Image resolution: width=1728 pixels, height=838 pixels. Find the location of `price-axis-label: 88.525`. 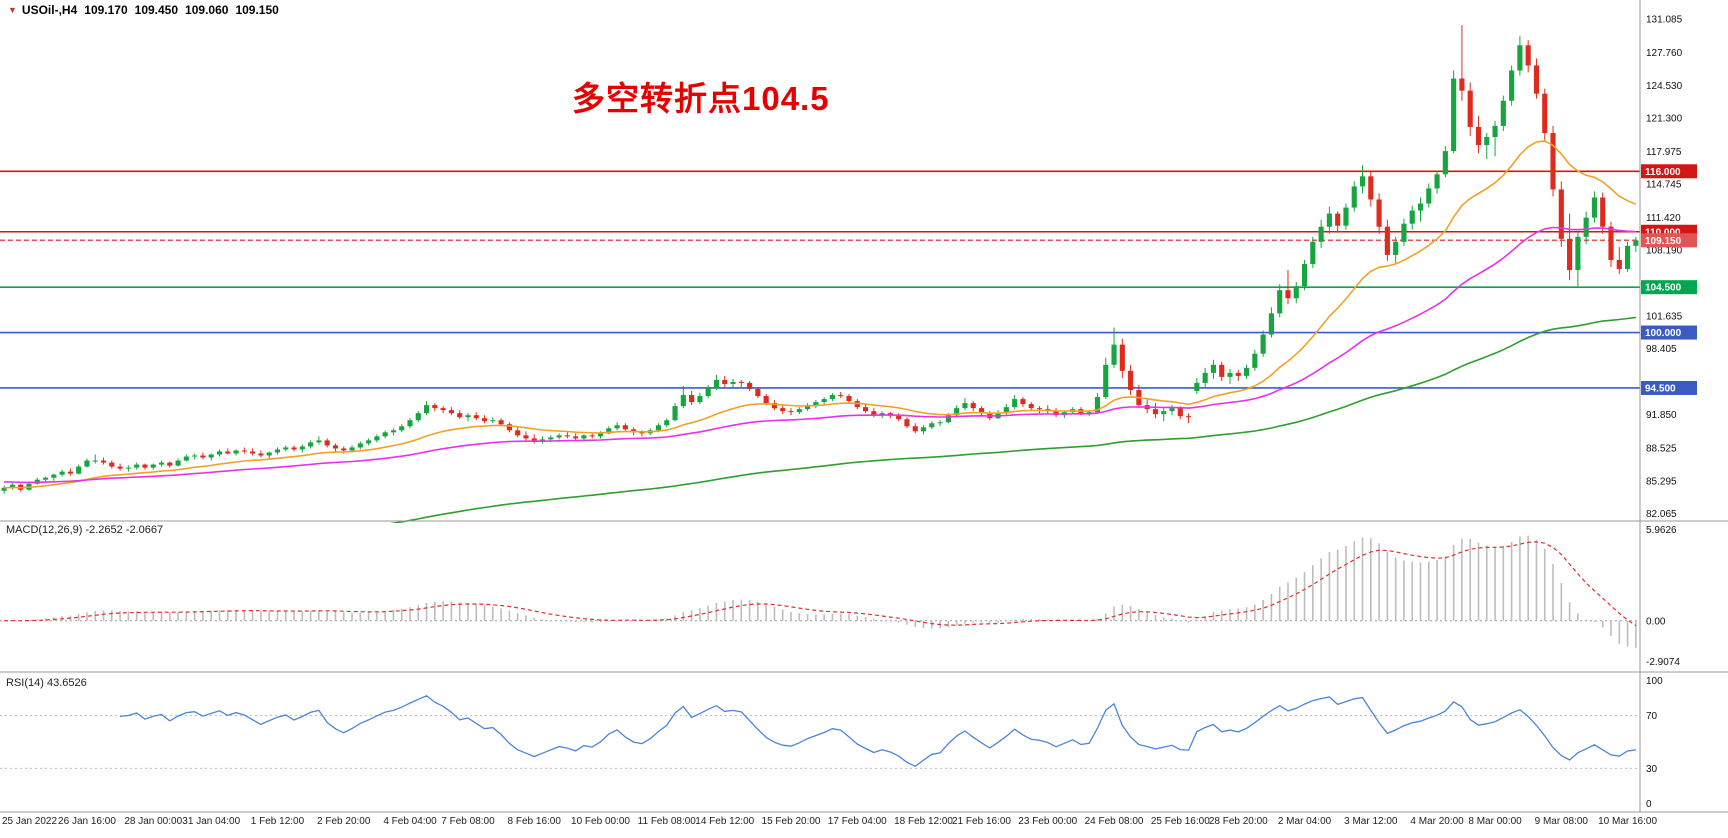

price-axis-label: 88.525 is located at coordinates (1661, 449).